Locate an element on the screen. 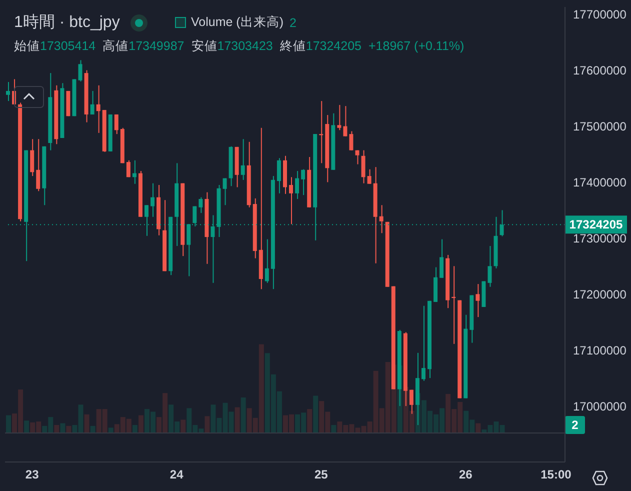 This screenshot has width=631, height=491. y-tick-label: 17400000 is located at coordinates (600, 182).